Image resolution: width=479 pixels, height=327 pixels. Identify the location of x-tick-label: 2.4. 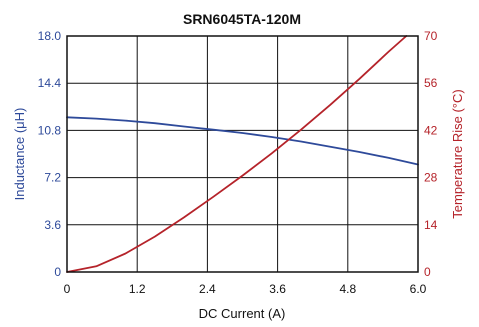
(207, 289).